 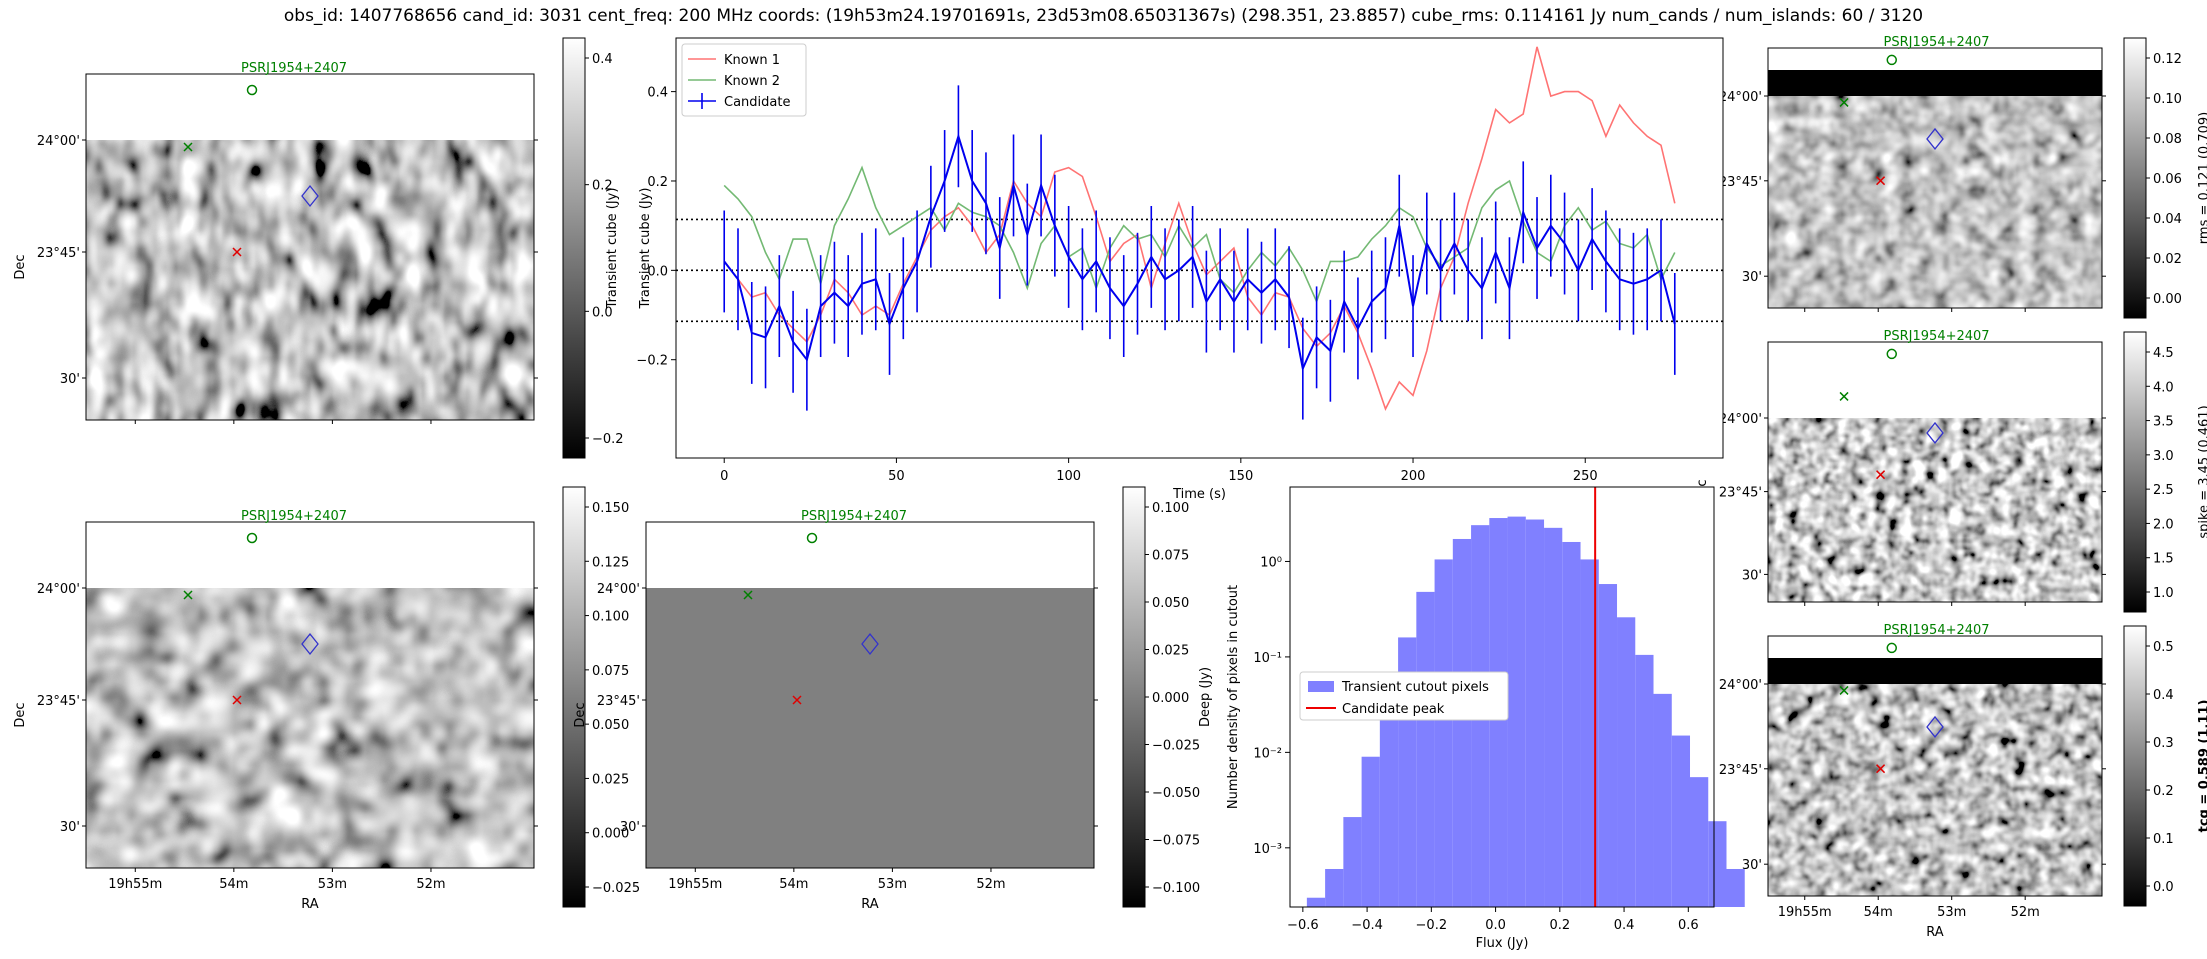 What do you see at coordinates (1624, 925) in the screenshot?
I see `x-tick-label: 0.4` at bounding box center [1624, 925].